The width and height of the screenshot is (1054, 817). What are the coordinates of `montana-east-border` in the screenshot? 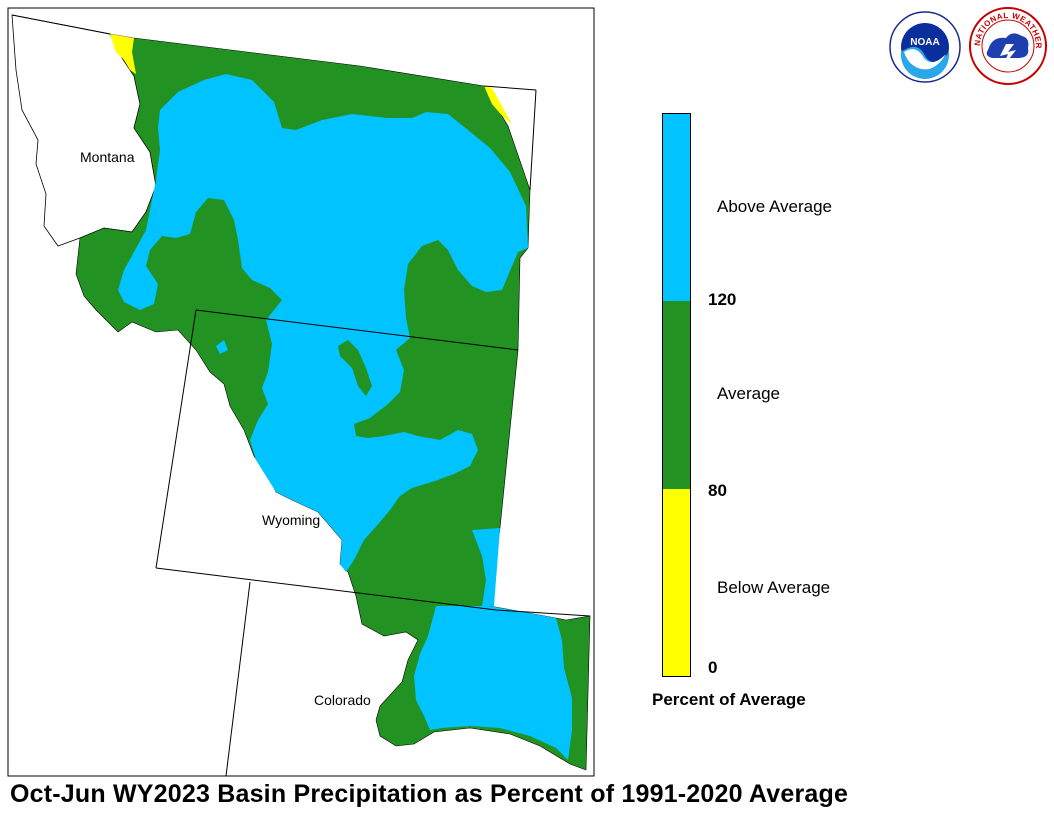 It's located at (533, 140).